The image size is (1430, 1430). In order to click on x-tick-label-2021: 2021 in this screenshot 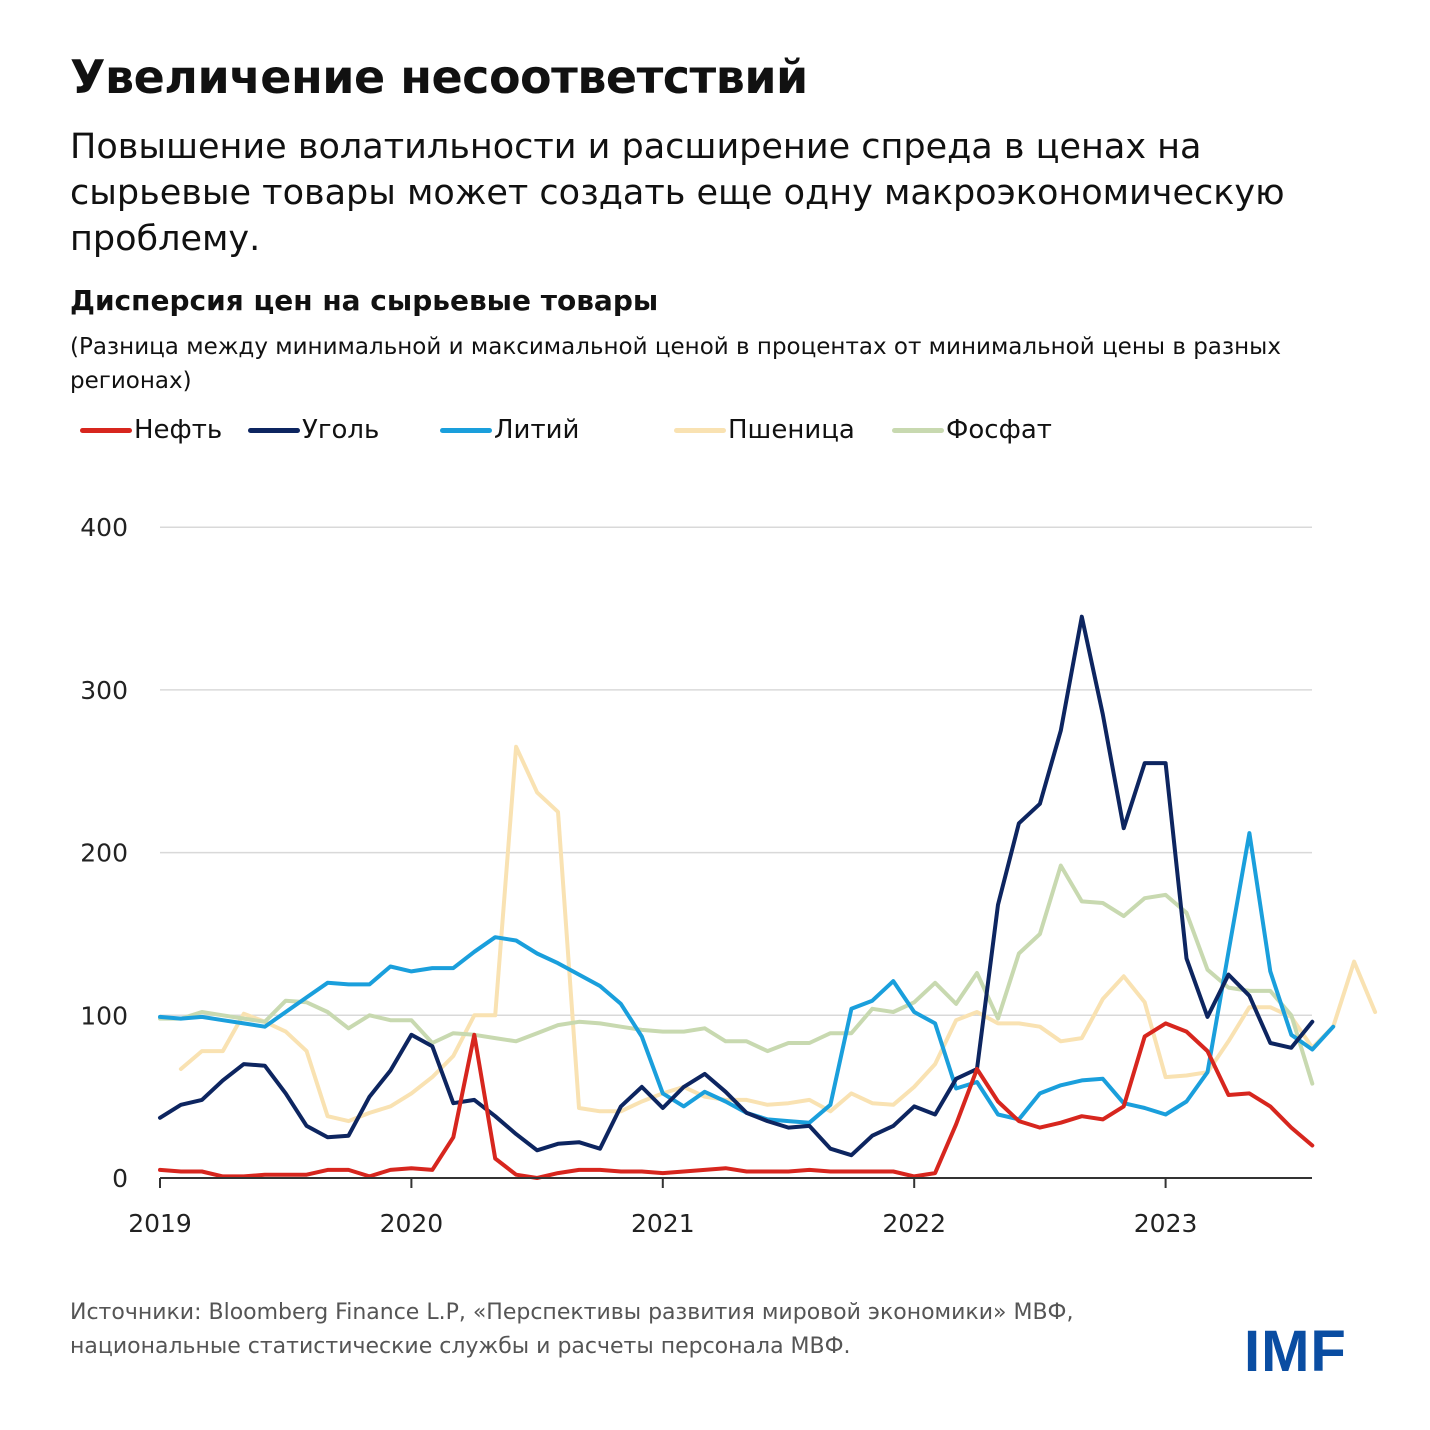, I will do `click(663, 1223)`.